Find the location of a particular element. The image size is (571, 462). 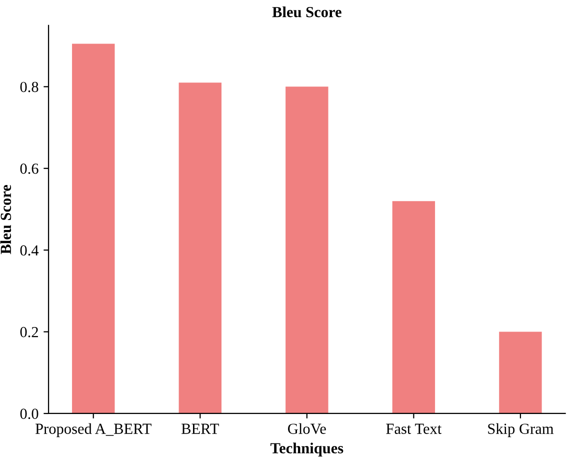

y-tick-label: 0.2 is located at coordinates (29, 332).